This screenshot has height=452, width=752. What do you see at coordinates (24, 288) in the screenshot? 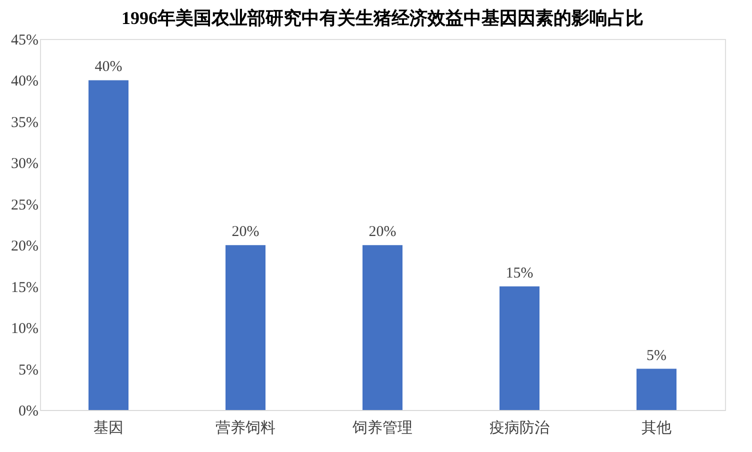
I see `y-tick-label: 15%` at bounding box center [24, 288].